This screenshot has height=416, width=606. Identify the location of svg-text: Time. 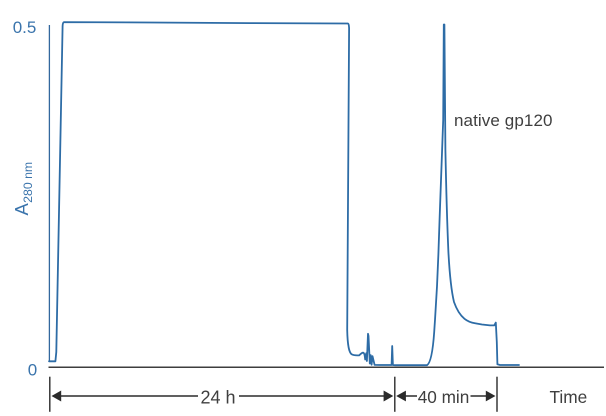
(569, 397).